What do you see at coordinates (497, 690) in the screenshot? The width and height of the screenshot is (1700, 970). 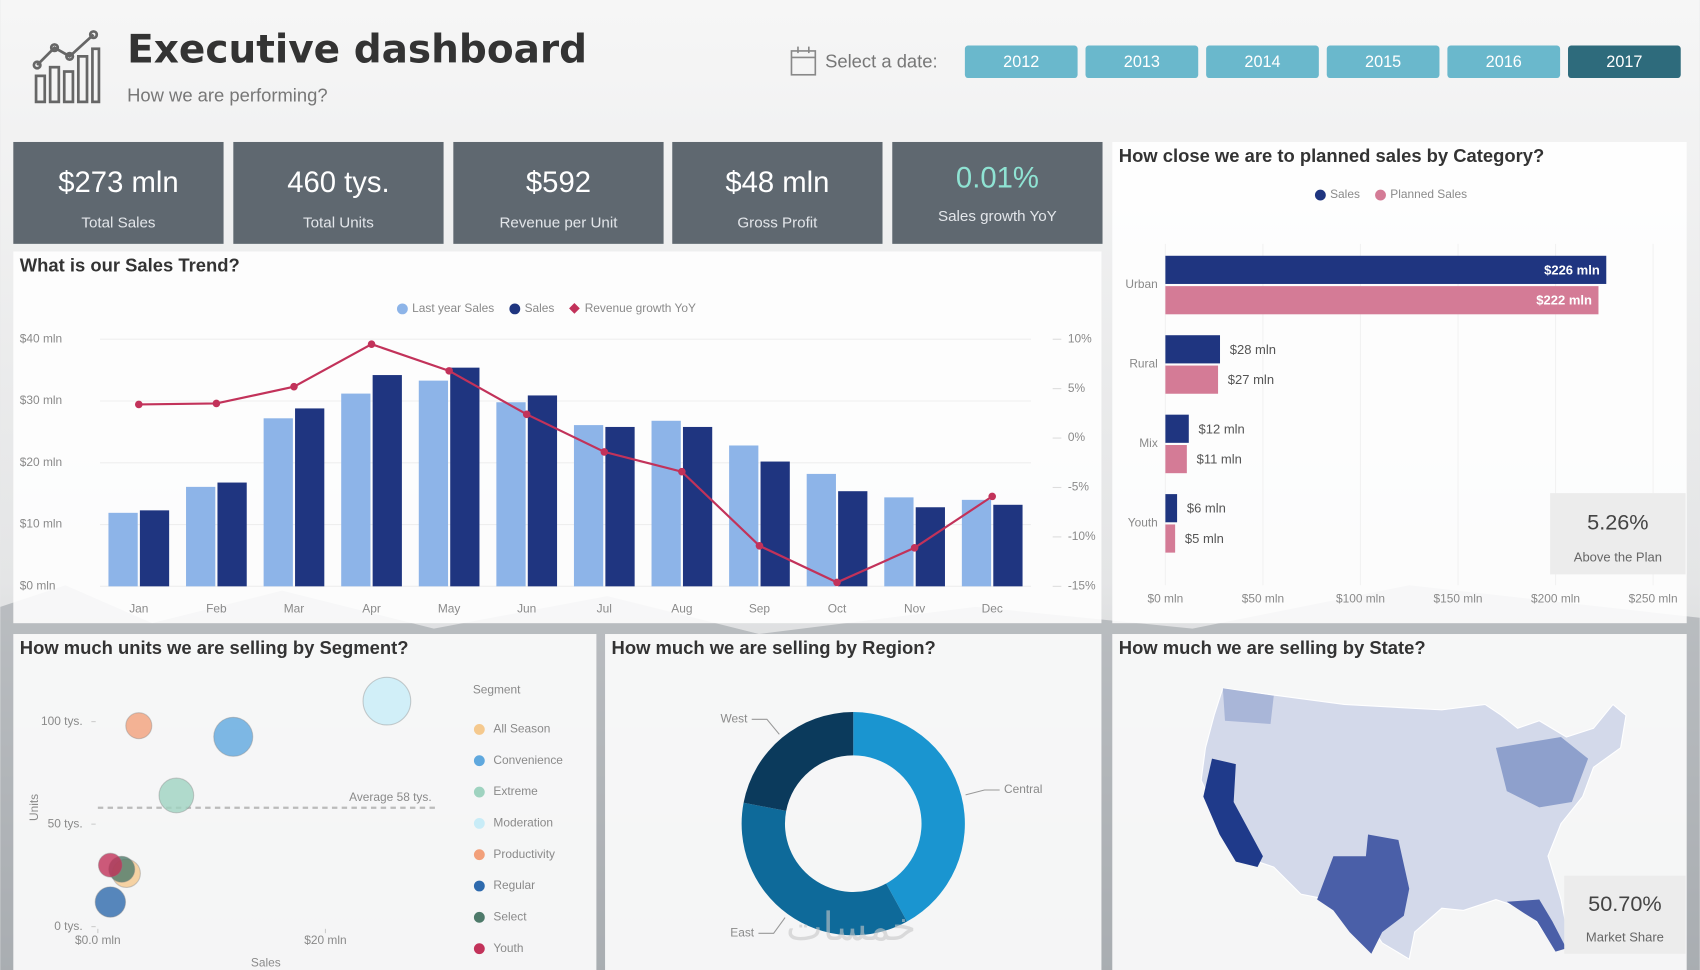 I see `legend-title: Segment` at bounding box center [497, 690].